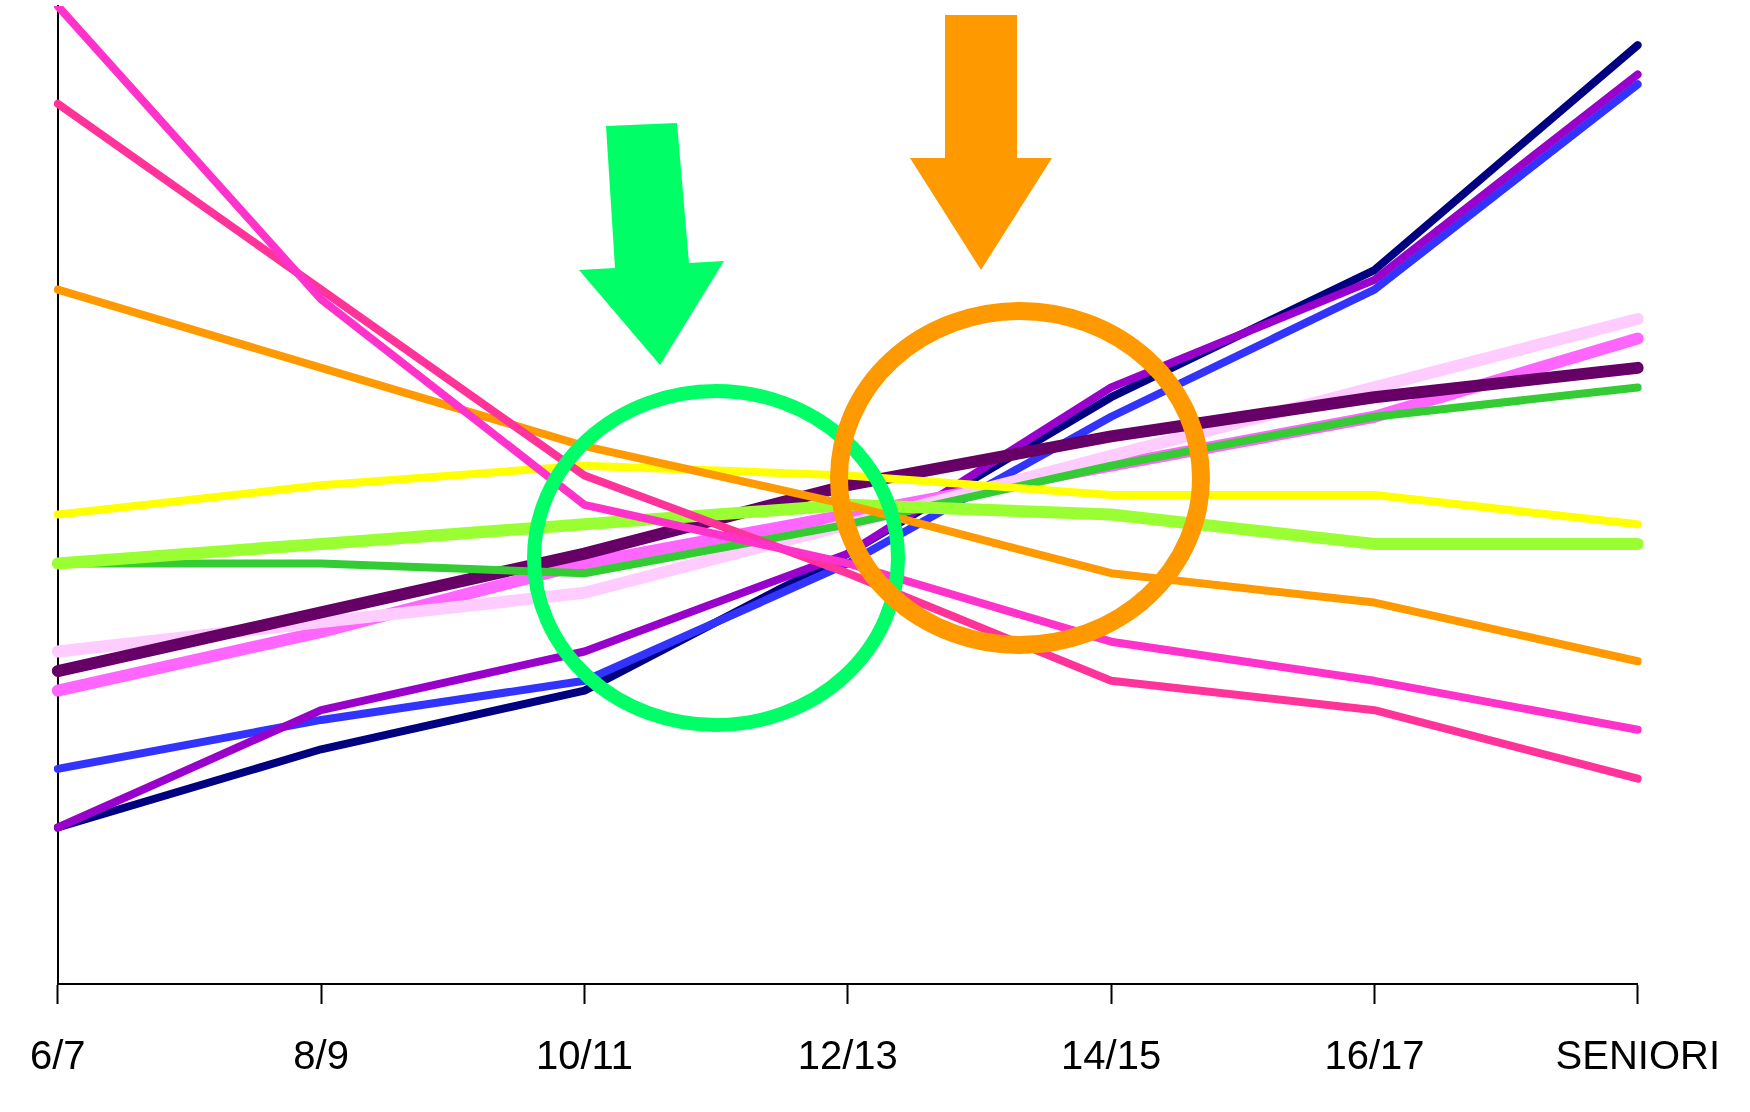 The width and height of the screenshot is (1750, 1112). Describe the element at coordinates (58, 1055) in the screenshot. I see `x-tick-label: 6/7` at that location.